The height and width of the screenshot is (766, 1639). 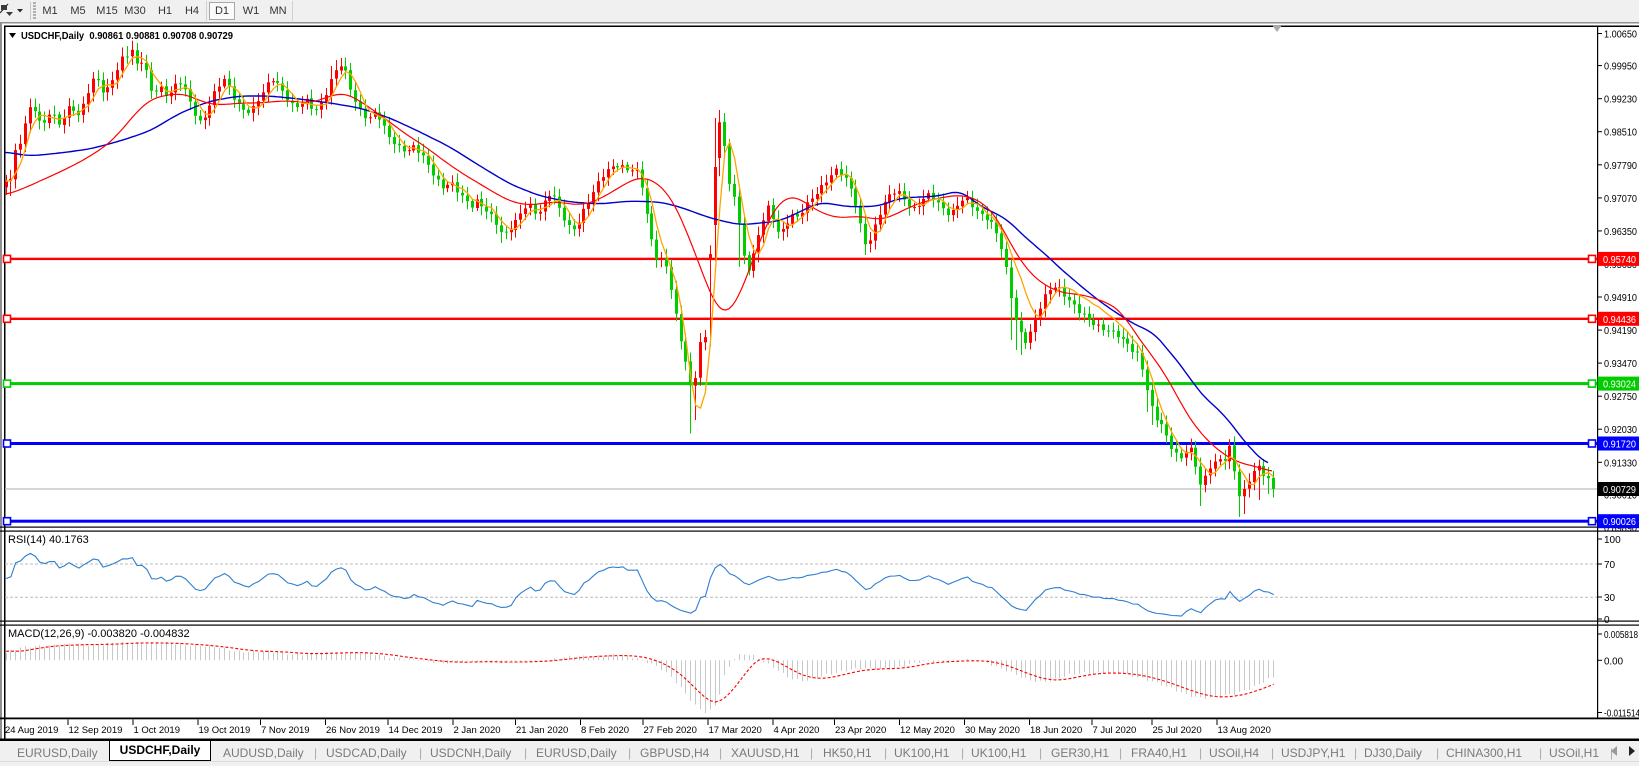 What do you see at coordinates (1612, 540) in the screenshot?
I see `svg-text: 100` at bounding box center [1612, 540].